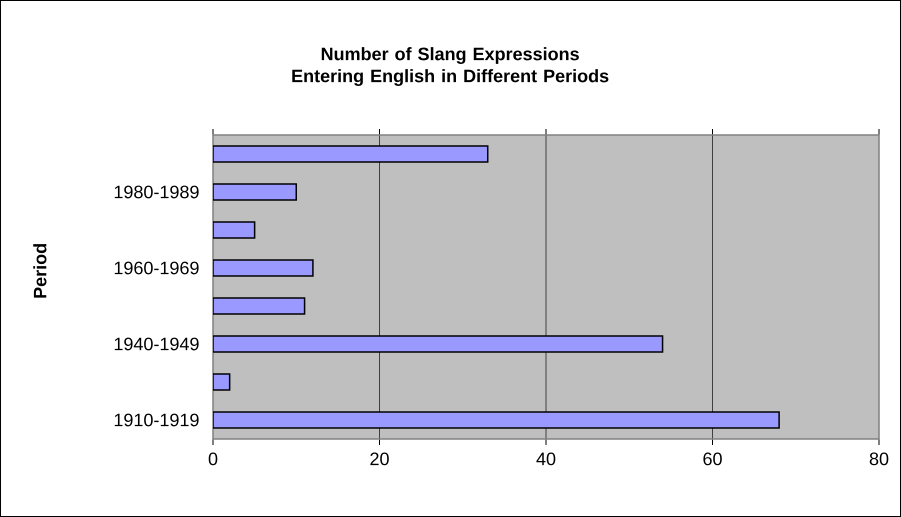  Describe the element at coordinates (156, 192) in the screenshot. I see `y-tick-label: 1980-1989` at that location.